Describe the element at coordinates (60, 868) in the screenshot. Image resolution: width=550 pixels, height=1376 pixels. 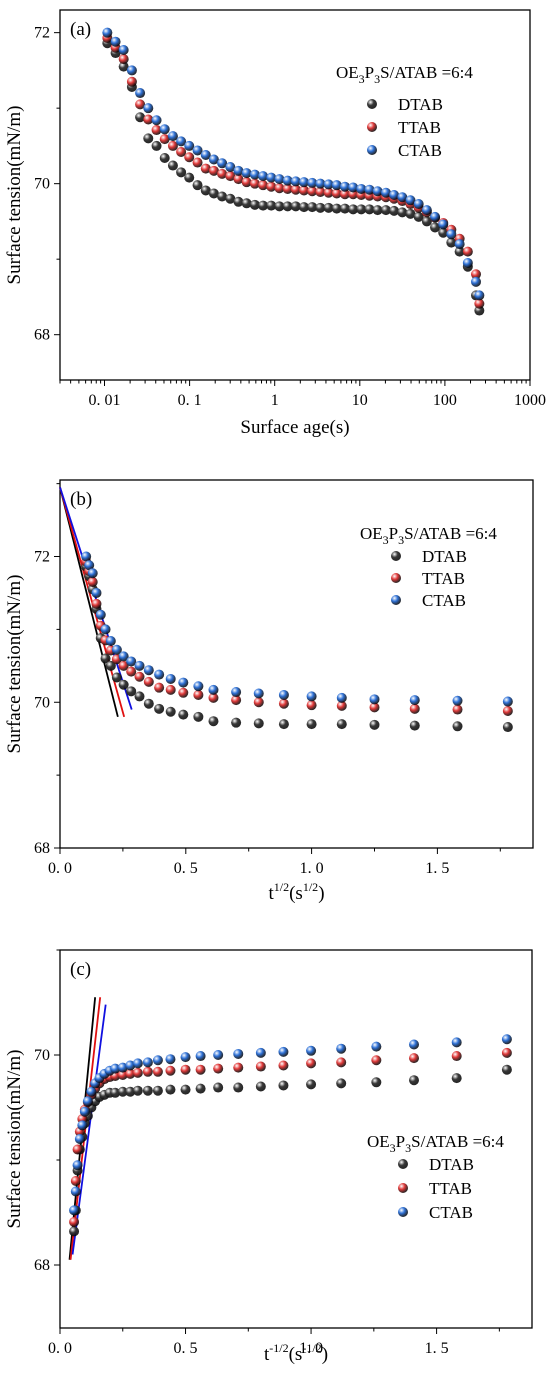
I see `x-tick-label: 0. 0` at that location.